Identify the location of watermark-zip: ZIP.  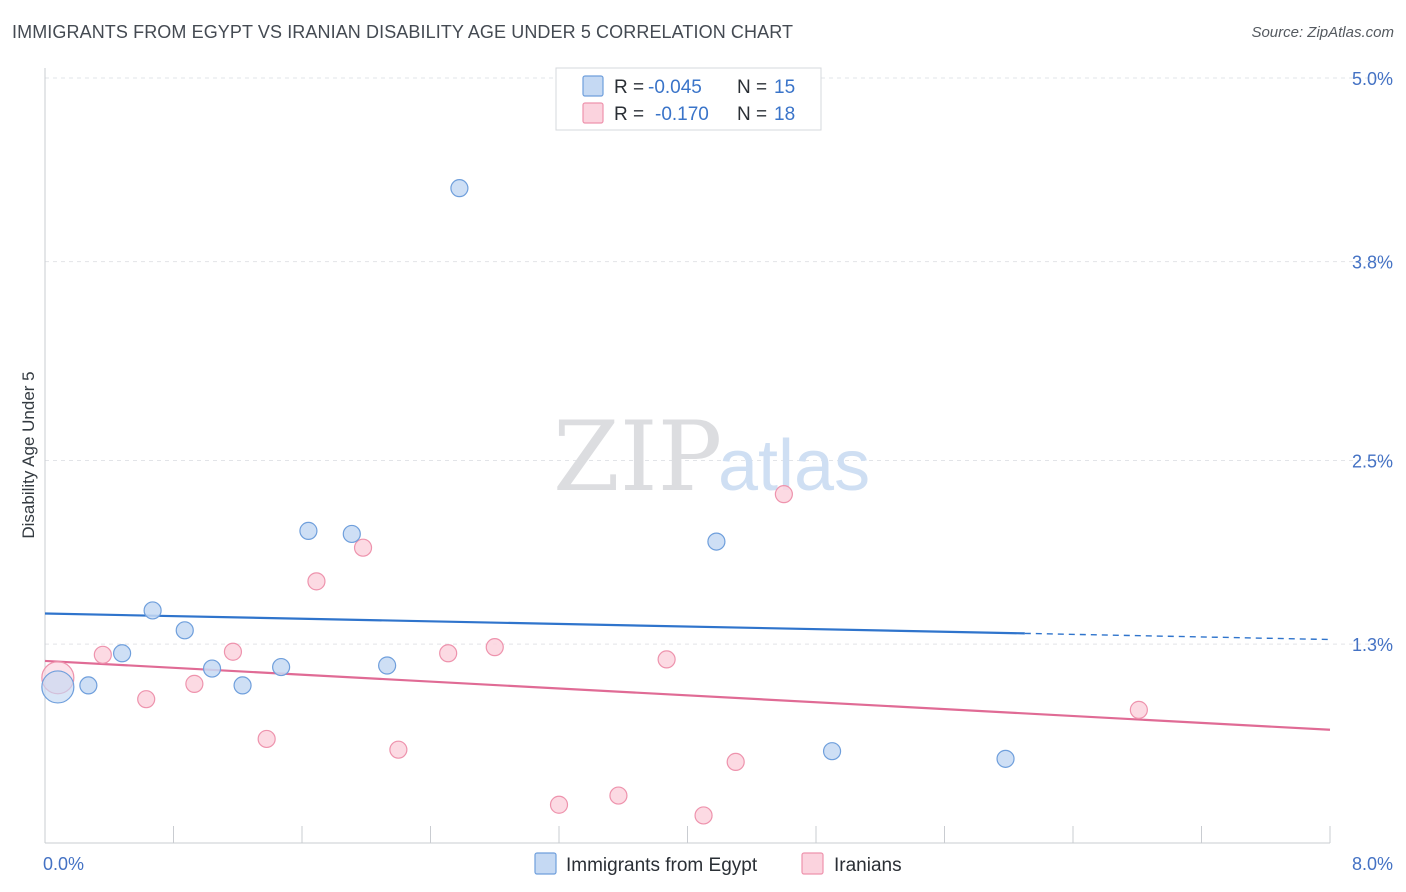
(637, 457).